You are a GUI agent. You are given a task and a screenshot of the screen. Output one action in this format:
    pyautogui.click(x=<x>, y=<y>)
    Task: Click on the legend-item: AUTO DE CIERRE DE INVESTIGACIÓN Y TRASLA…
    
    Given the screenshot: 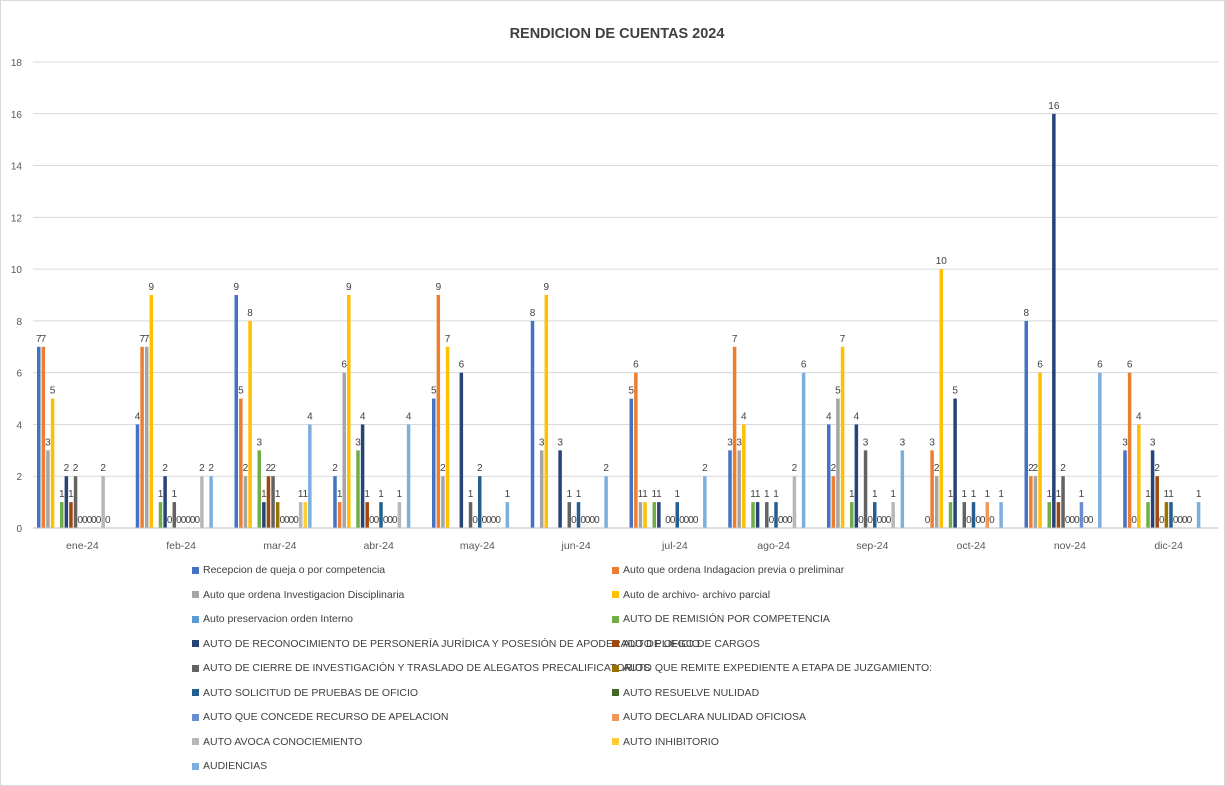 What is the action you would take?
    pyautogui.click(x=421, y=668)
    